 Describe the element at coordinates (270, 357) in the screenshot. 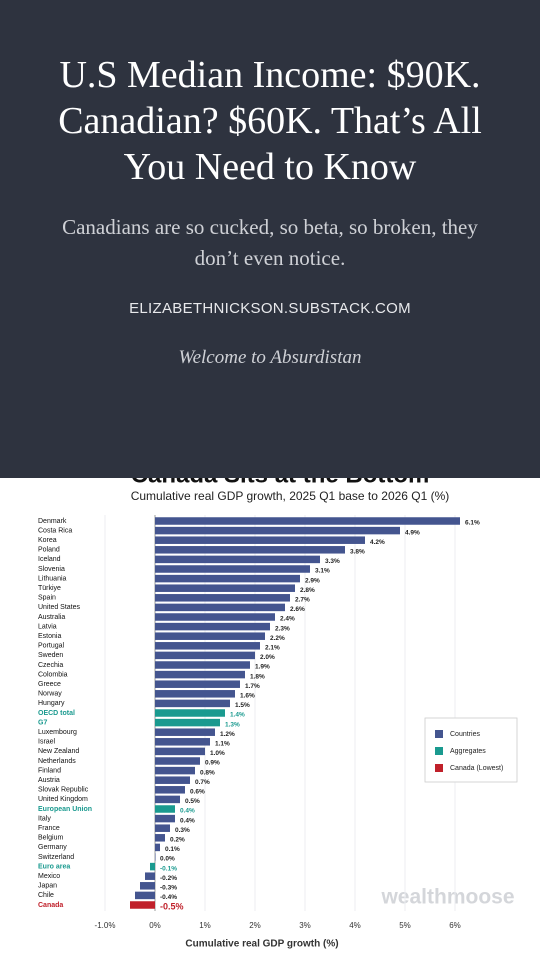

I see `tagline: Welcome to Absurdistan` at that location.